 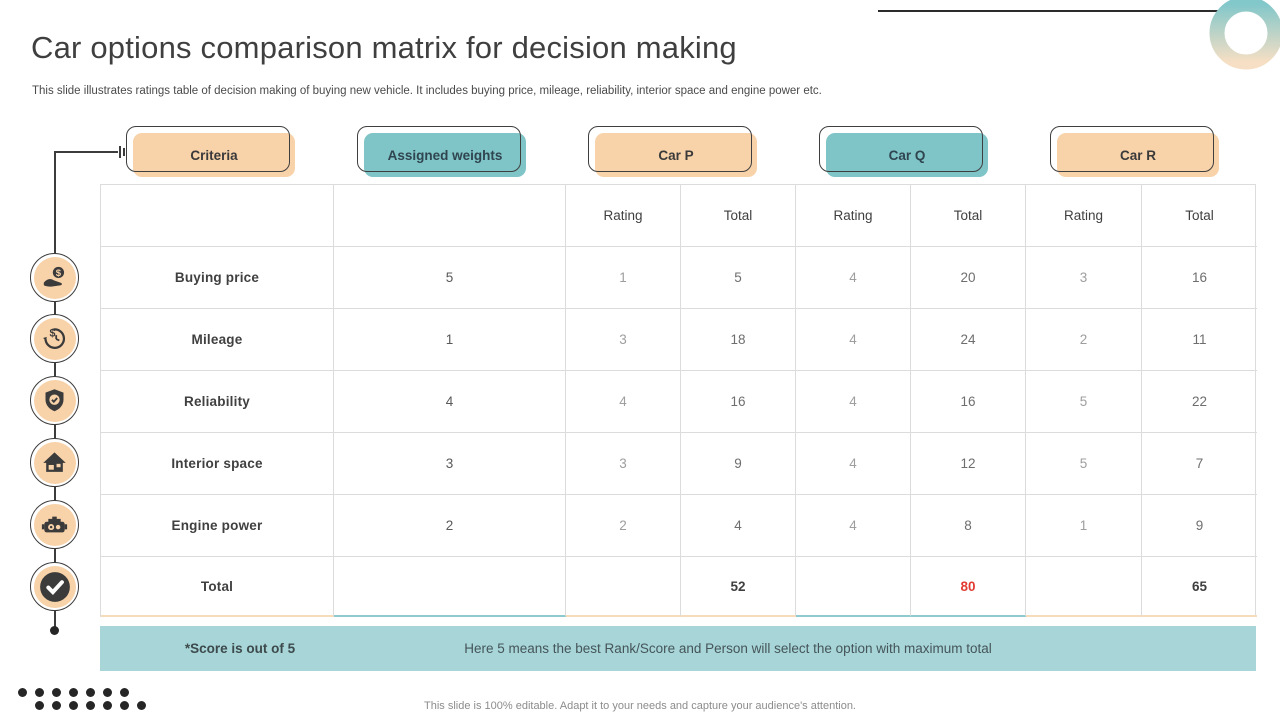 What do you see at coordinates (217, 526) in the screenshot?
I see `criteria-label: Engine power` at bounding box center [217, 526].